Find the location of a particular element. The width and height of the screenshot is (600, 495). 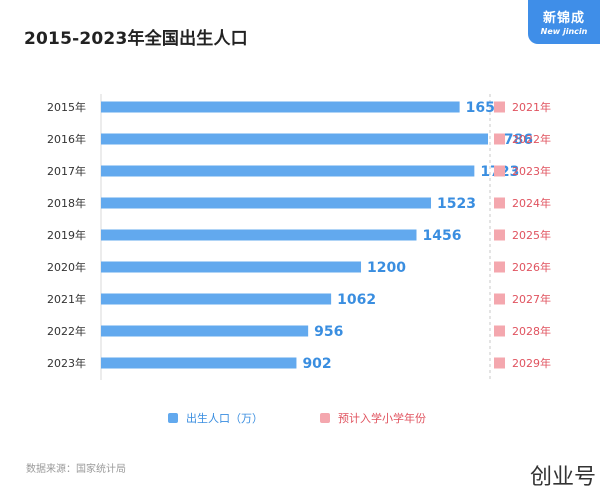

category-label: 2023年 is located at coordinates (66, 363).